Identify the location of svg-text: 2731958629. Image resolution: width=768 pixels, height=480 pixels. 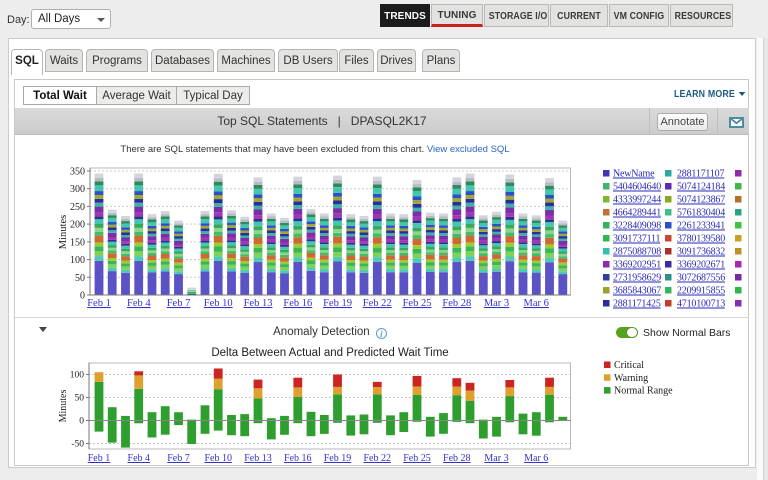
(637, 278).